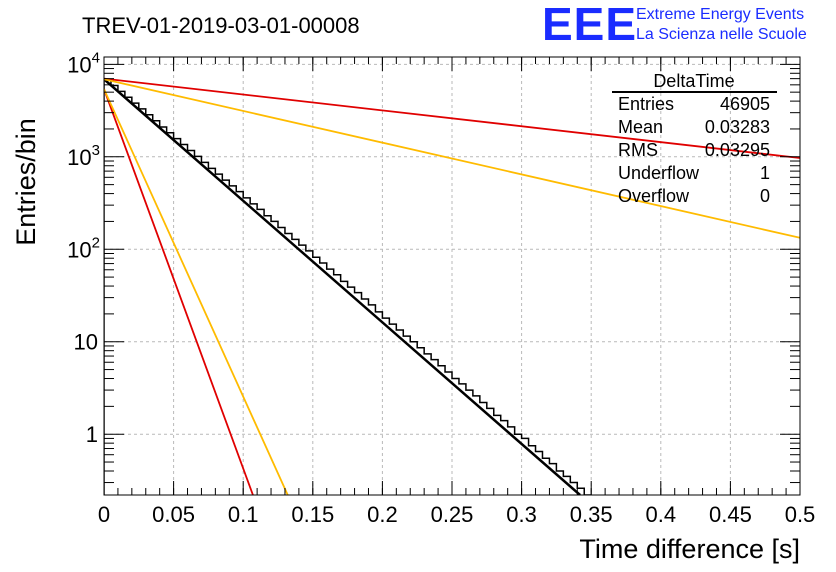  Describe the element at coordinates (589, 25) in the screenshot. I see `eee-logo: EEE` at that location.